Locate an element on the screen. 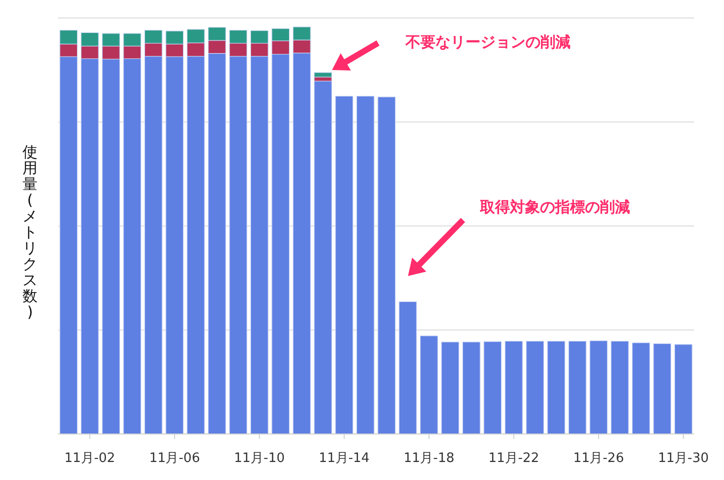 This screenshot has width=724, height=480. x-tick-label: 11月-18 is located at coordinates (429, 458).